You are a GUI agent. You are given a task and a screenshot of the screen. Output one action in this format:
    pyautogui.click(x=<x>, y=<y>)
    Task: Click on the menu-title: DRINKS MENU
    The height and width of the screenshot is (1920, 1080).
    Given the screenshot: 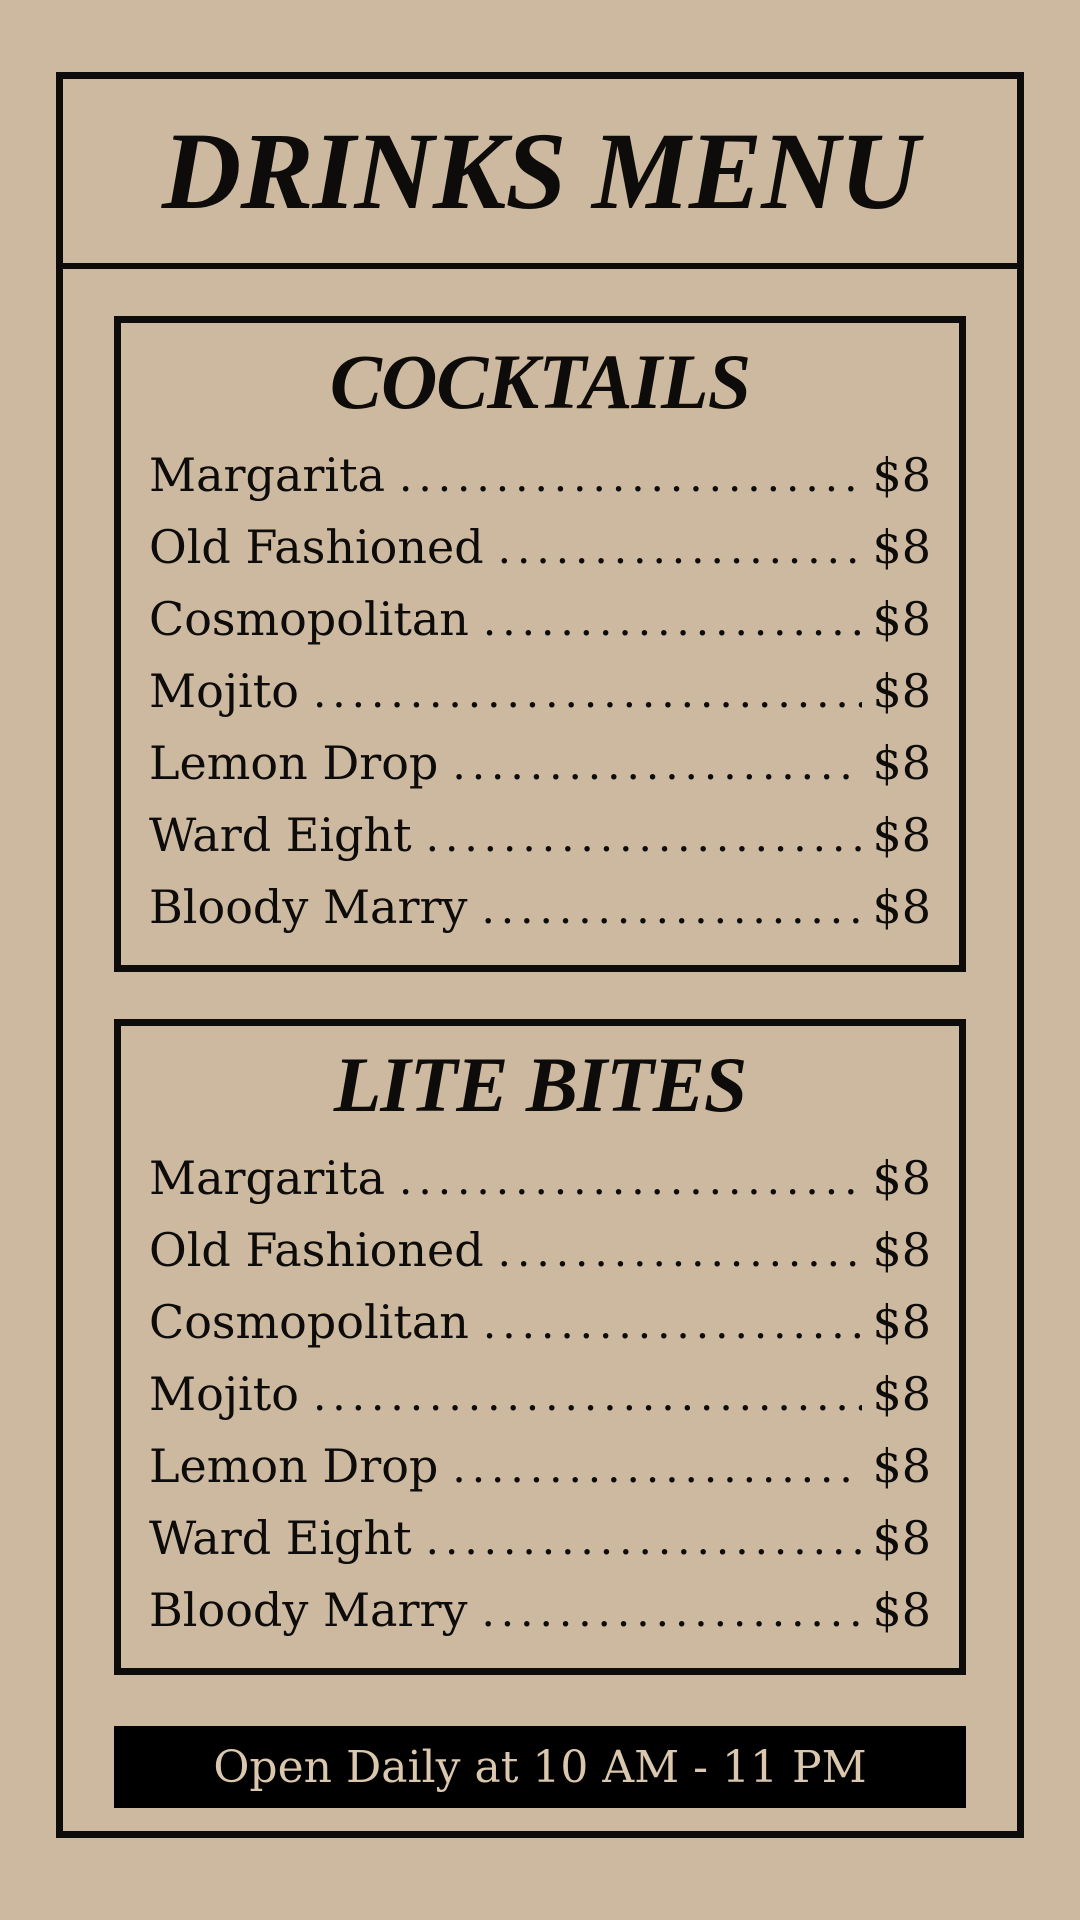 What is the action you would take?
    pyautogui.click(x=540, y=170)
    